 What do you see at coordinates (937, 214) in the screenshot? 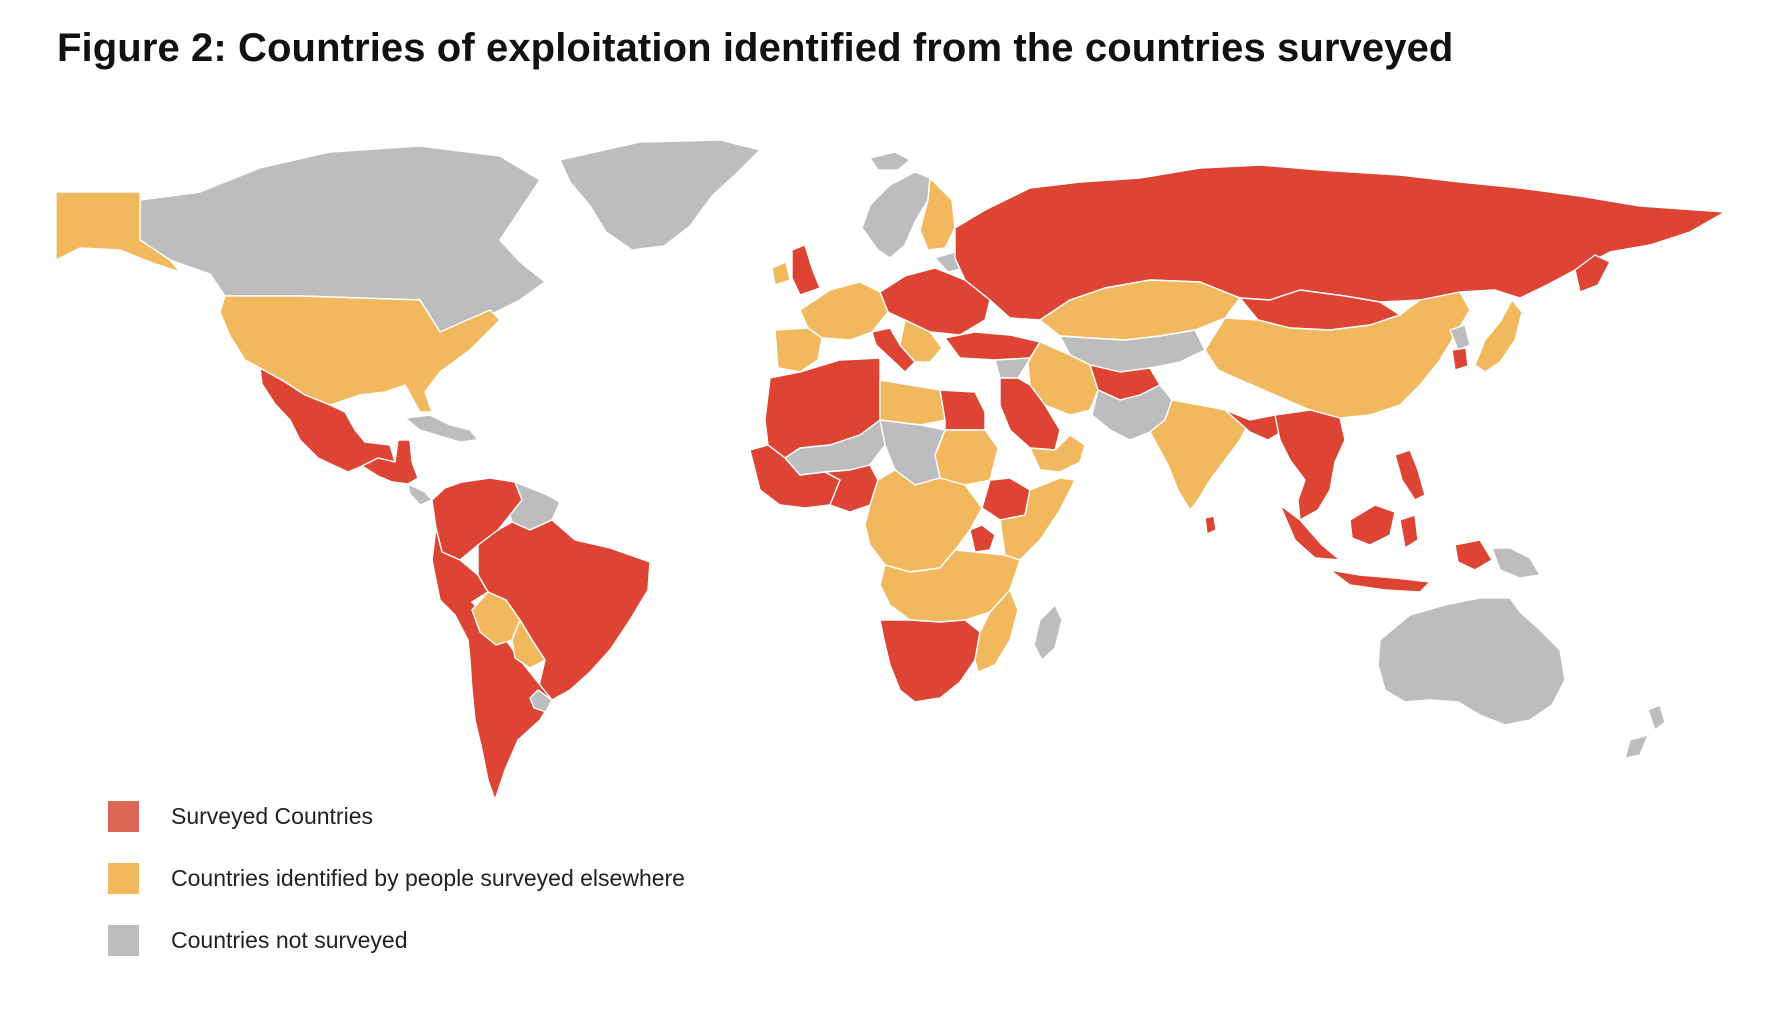
I see `region-finland` at bounding box center [937, 214].